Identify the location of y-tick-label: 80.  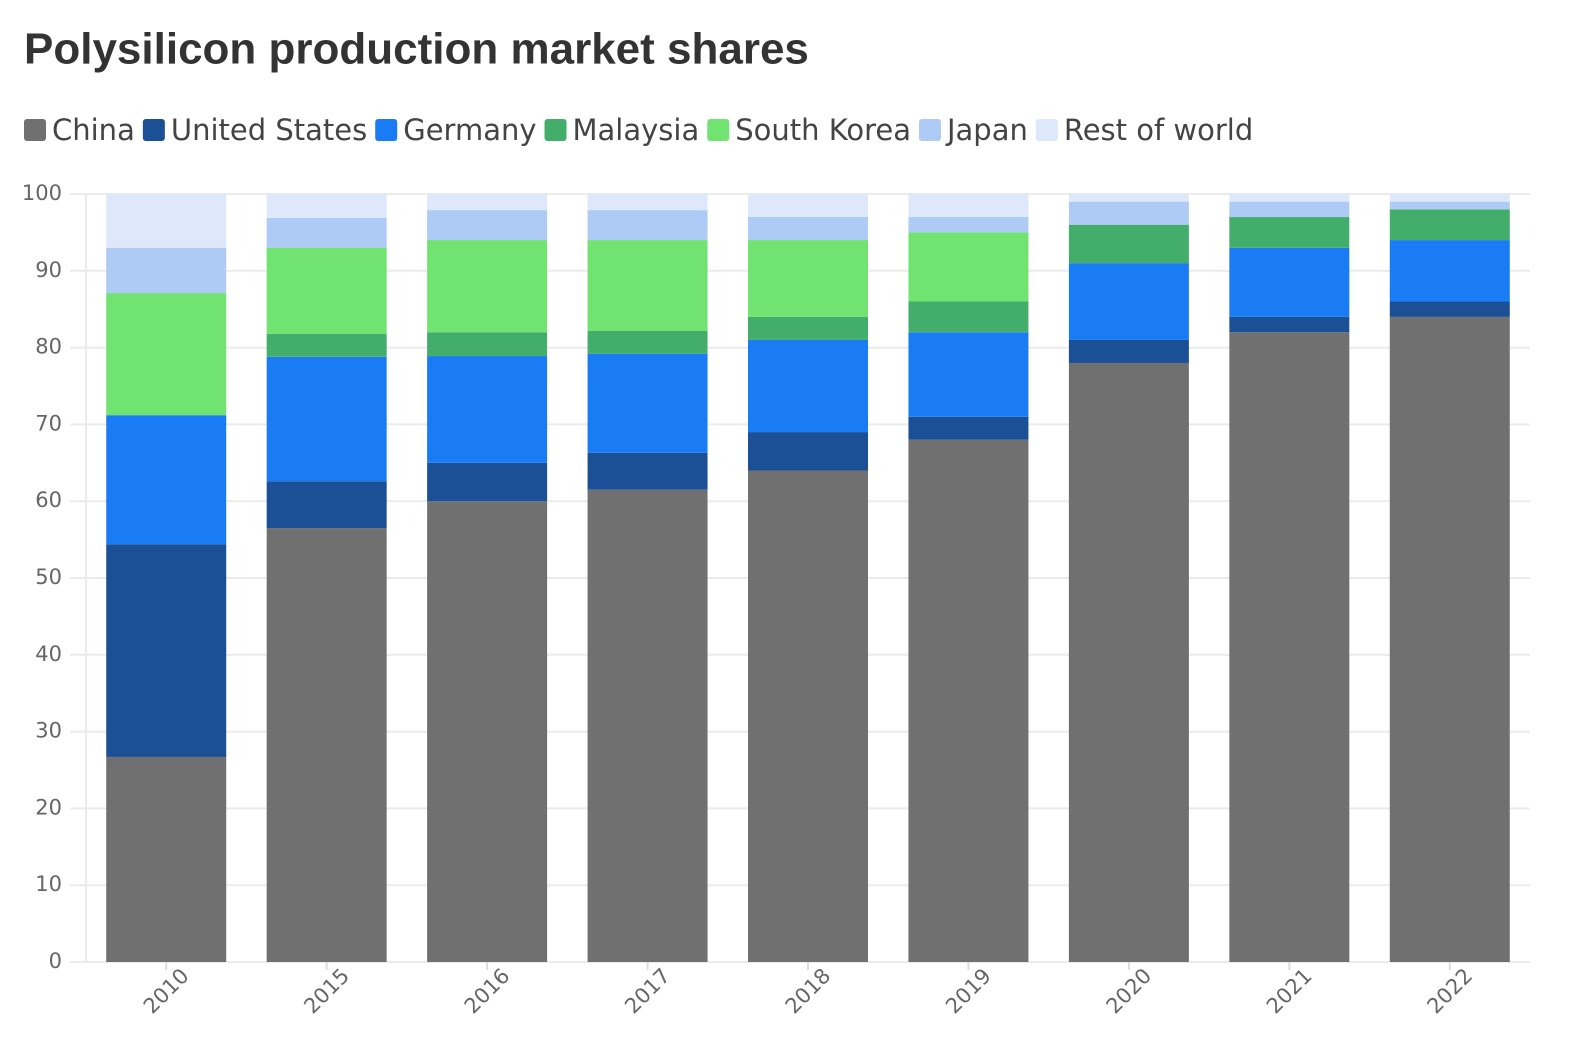
(48, 347).